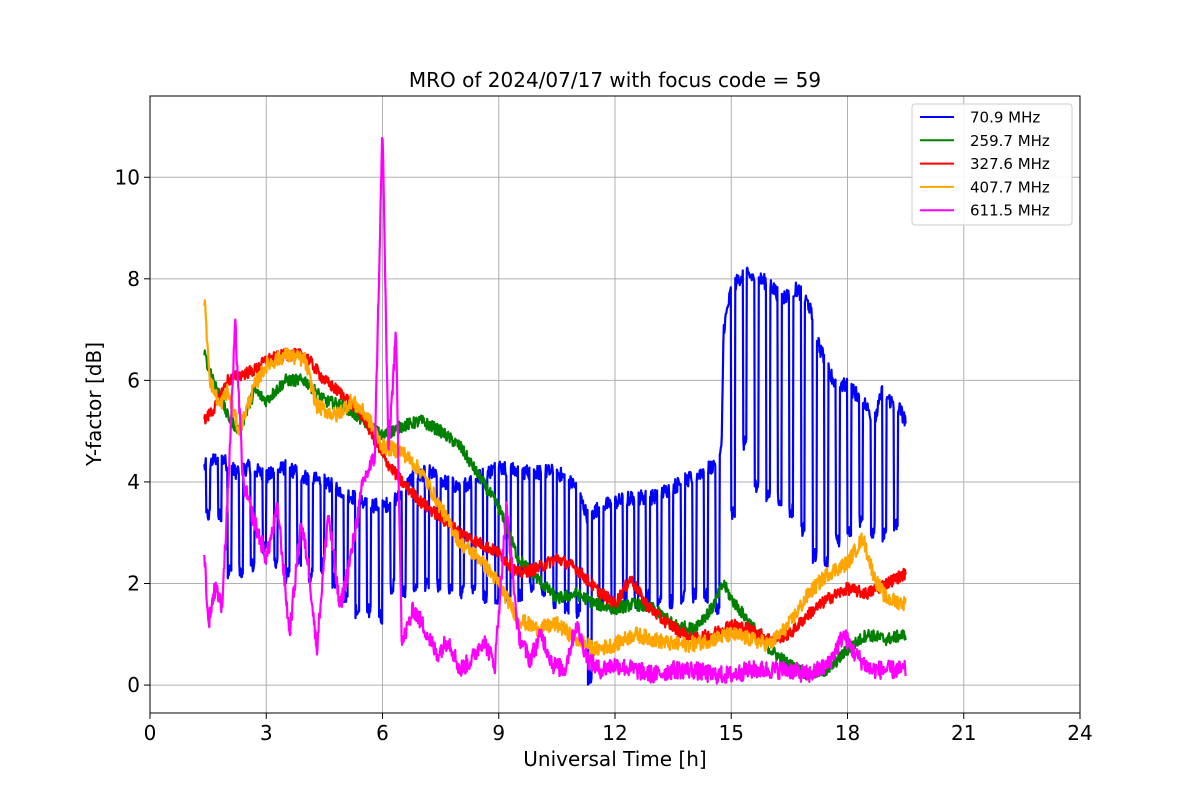 The height and width of the screenshot is (800, 1200). What do you see at coordinates (127, 177) in the screenshot?
I see `y-tick-label-5: 10` at bounding box center [127, 177].